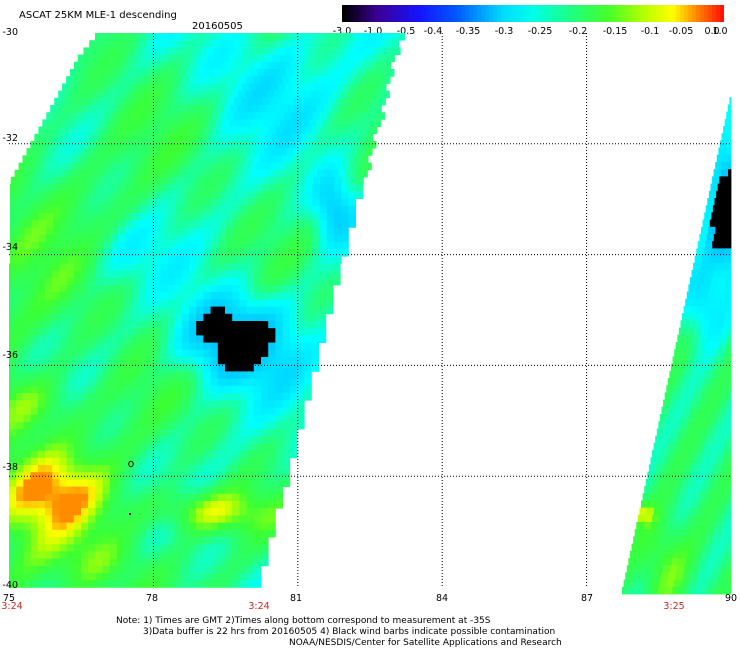 The height and width of the screenshot is (650, 740). Describe the element at coordinates (650, 31) in the screenshot. I see `colorbar-label: -0.1` at that location.